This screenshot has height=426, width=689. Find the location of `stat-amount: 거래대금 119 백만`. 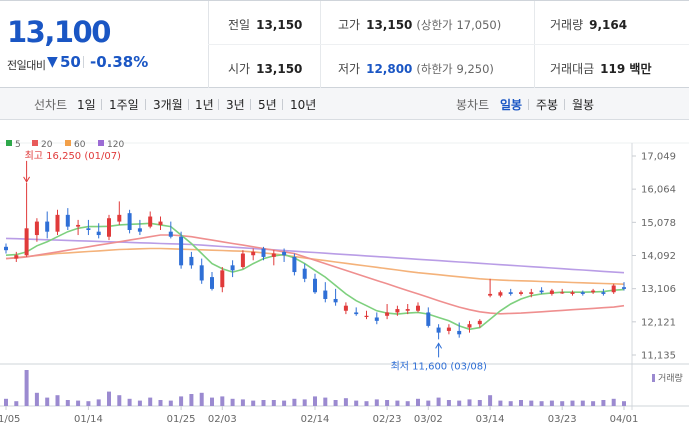

stat-amount: 거래대금 119 백만 is located at coordinates (600, 68).